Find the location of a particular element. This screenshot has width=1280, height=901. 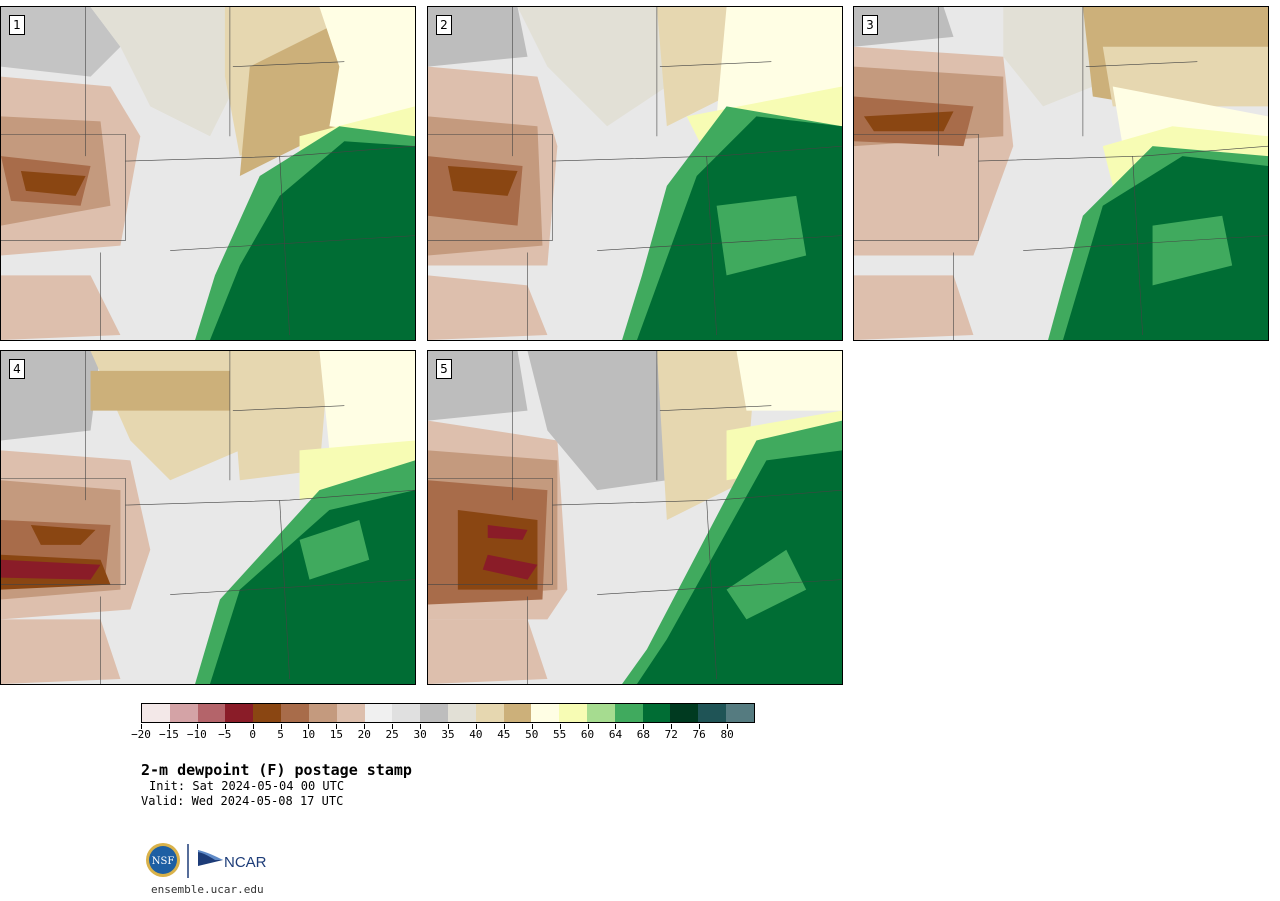

ensemble-member-panel-5: 5 is located at coordinates (635, 517).